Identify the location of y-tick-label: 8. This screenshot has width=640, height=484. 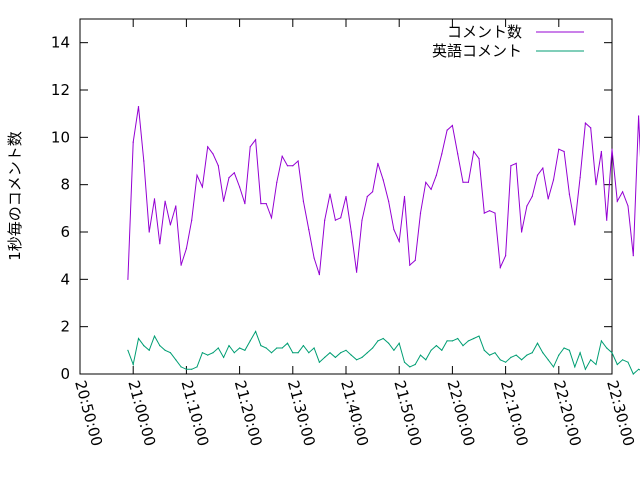
(65, 185).